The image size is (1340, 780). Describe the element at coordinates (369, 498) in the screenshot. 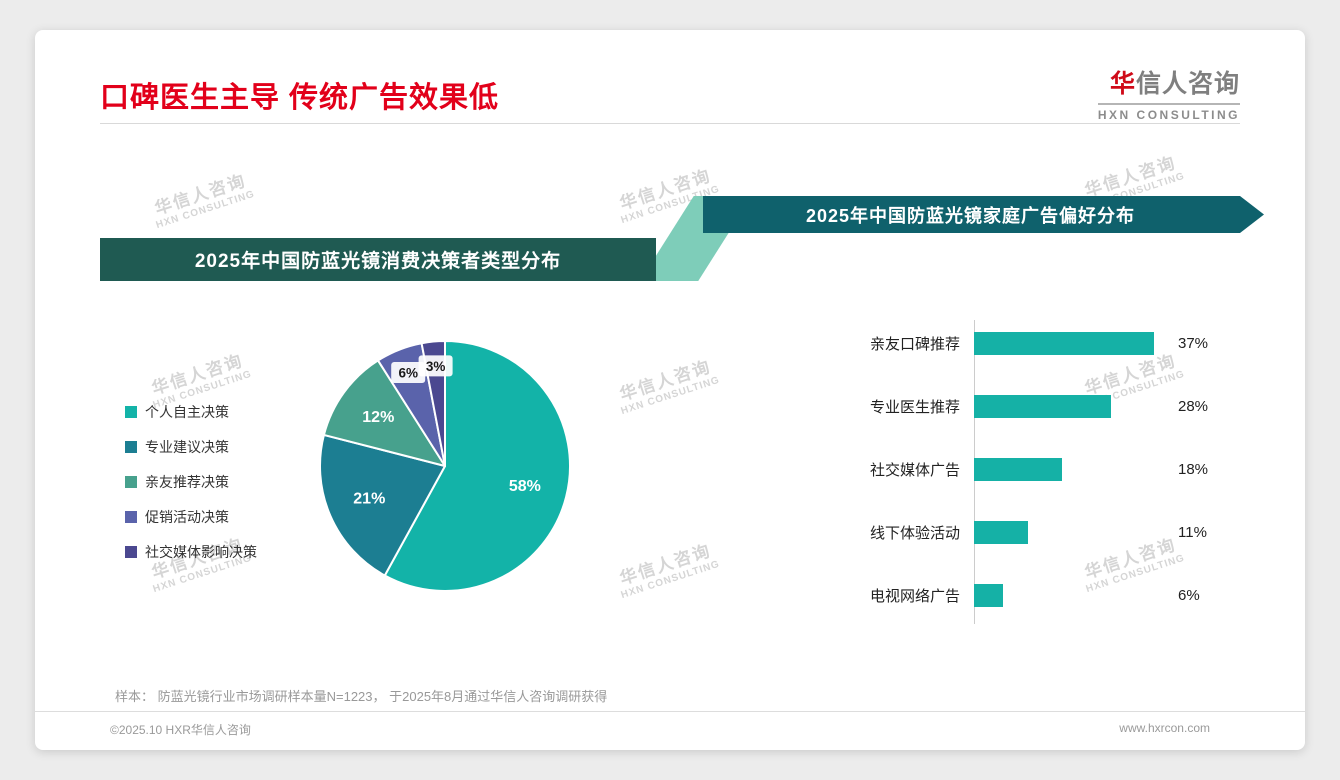

I see `pie-slice-label: 21%` at that location.